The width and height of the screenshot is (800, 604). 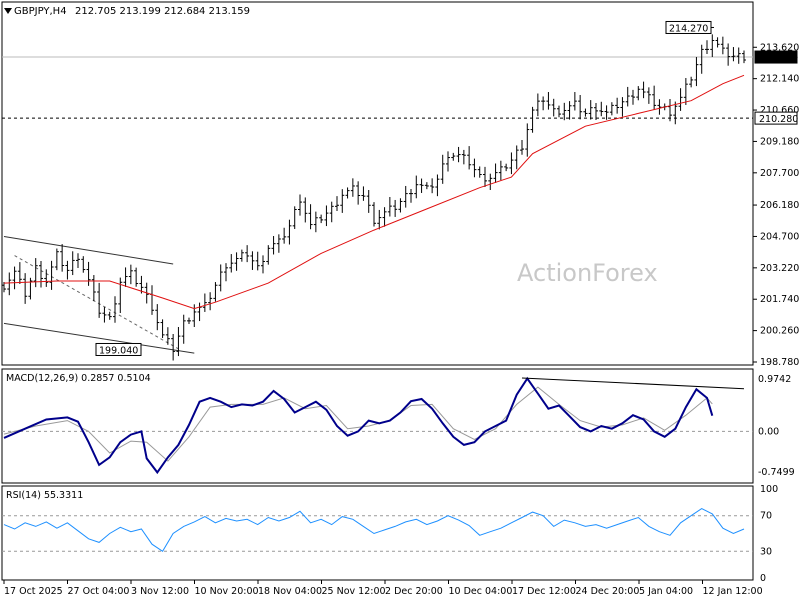 I want to click on price-axis-label: 210.660, so click(x=779, y=110).